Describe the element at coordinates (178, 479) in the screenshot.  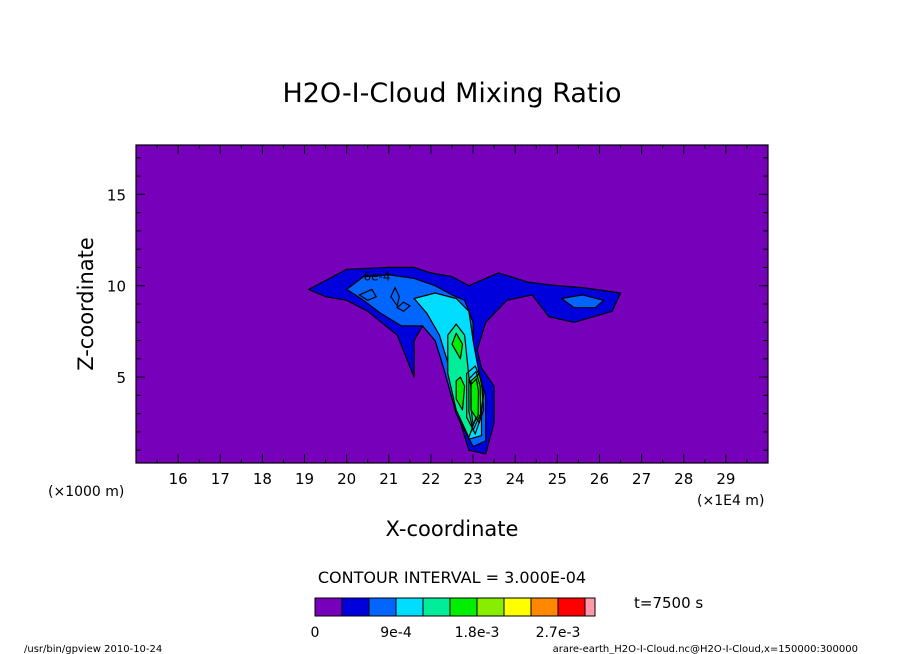
I see `x-tick-label: 16` at that location.